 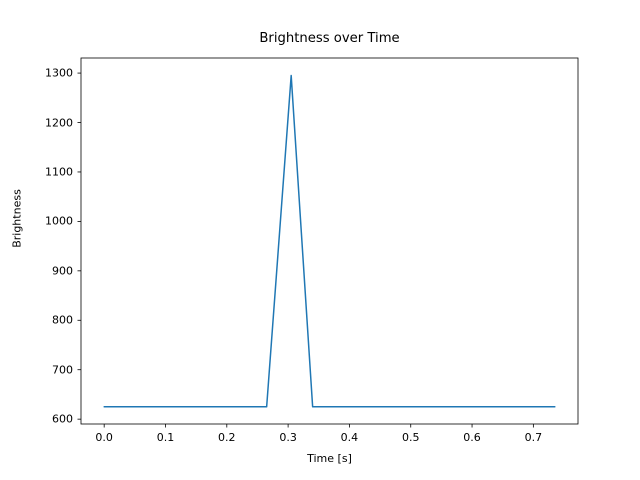 I want to click on x-tick-label: 0.7, so click(x=533, y=437).